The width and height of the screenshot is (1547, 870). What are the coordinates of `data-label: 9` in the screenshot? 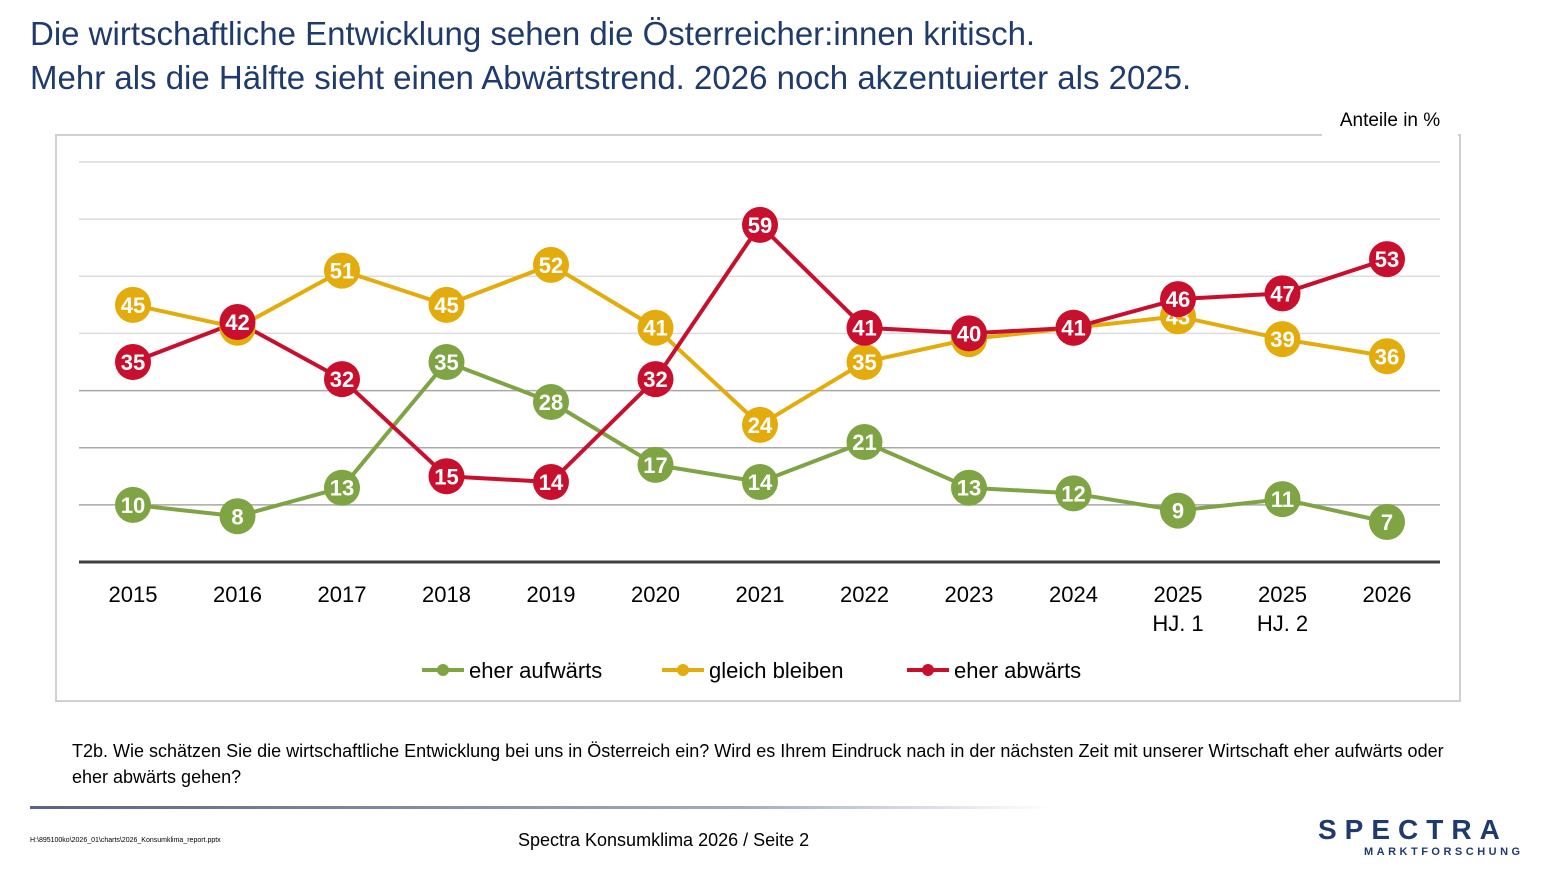 It's located at (1178, 511).